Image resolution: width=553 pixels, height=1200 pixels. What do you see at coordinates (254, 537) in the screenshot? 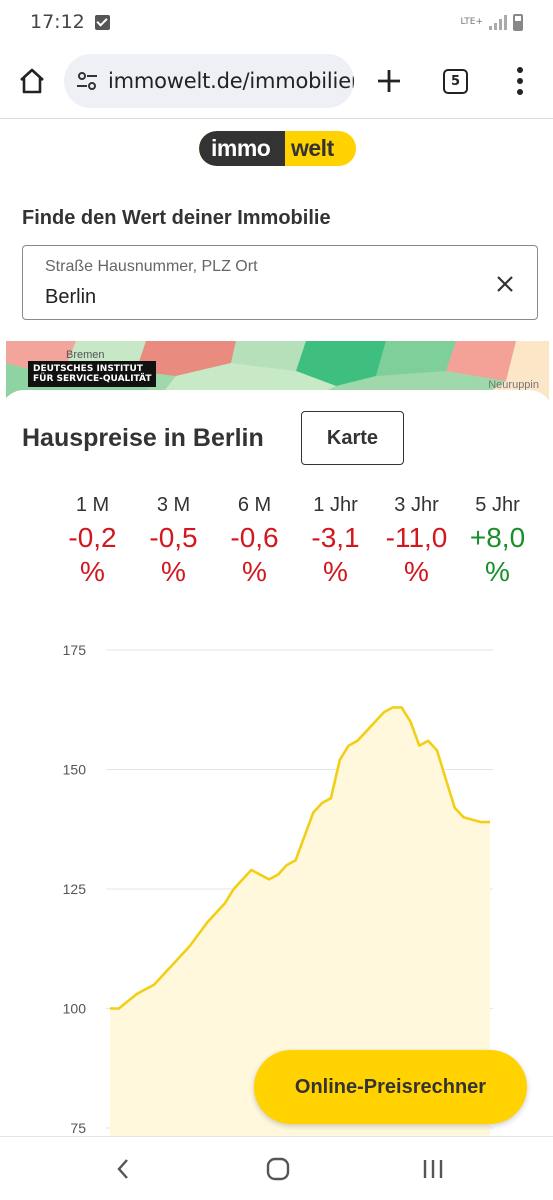
I see `period-change-value: -0,6` at bounding box center [254, 537].